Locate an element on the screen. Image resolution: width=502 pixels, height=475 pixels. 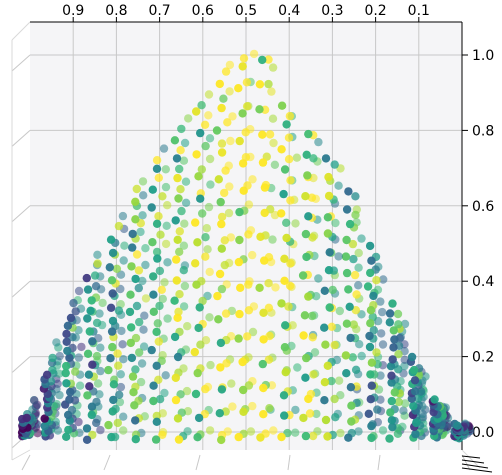
z-tick-label: 0.2 is located at coordinates (483, 358).